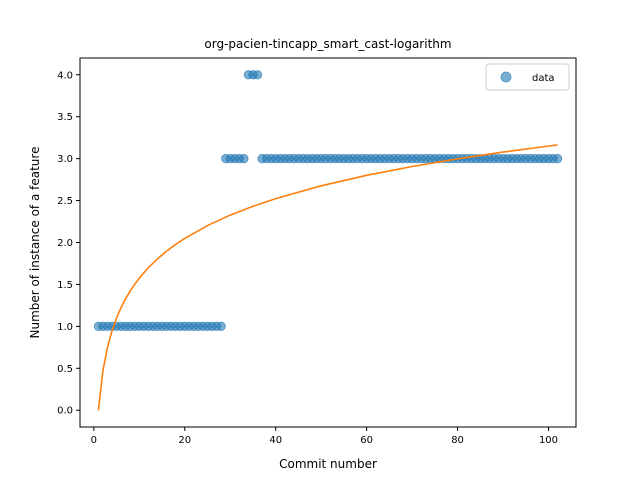  Describe the element at coordinates (94, 440) in the screenshot. I see `x-tick-label: 0` at that location.